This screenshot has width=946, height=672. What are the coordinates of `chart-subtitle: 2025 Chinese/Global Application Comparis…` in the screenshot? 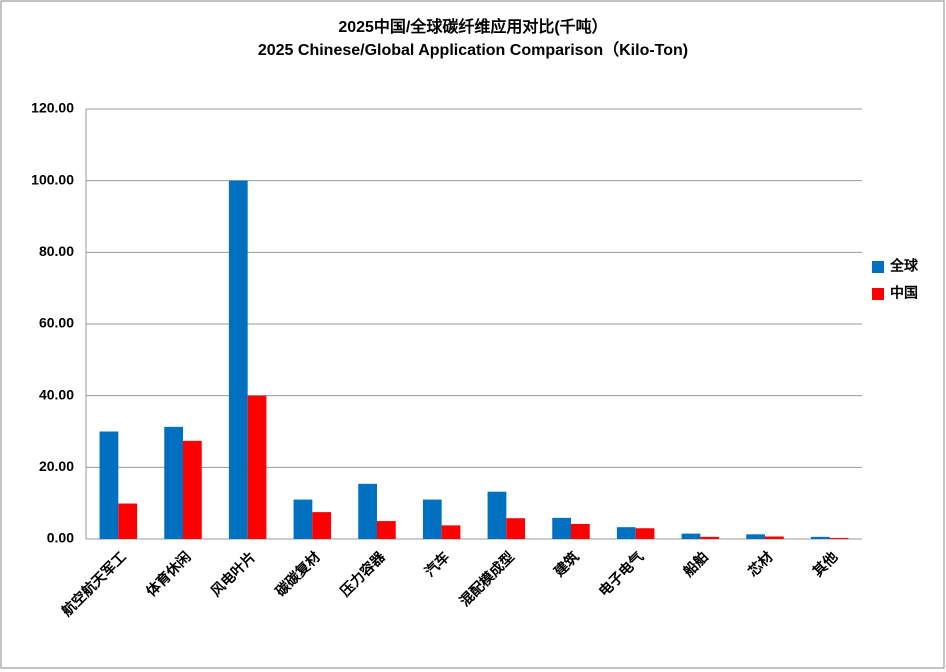 It's located at (473, 50).